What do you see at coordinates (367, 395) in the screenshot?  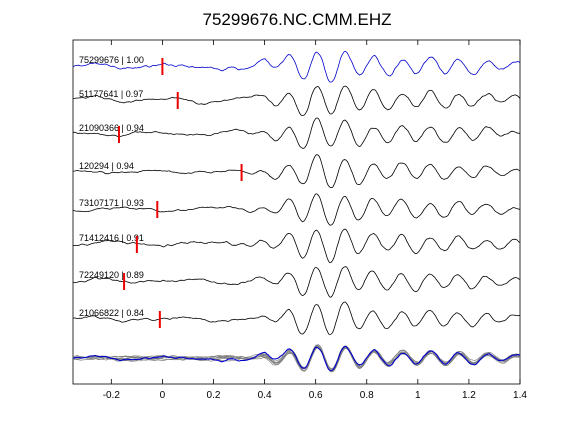 I see `x-tick-label: 0.8` at bounding box center [367, 395].